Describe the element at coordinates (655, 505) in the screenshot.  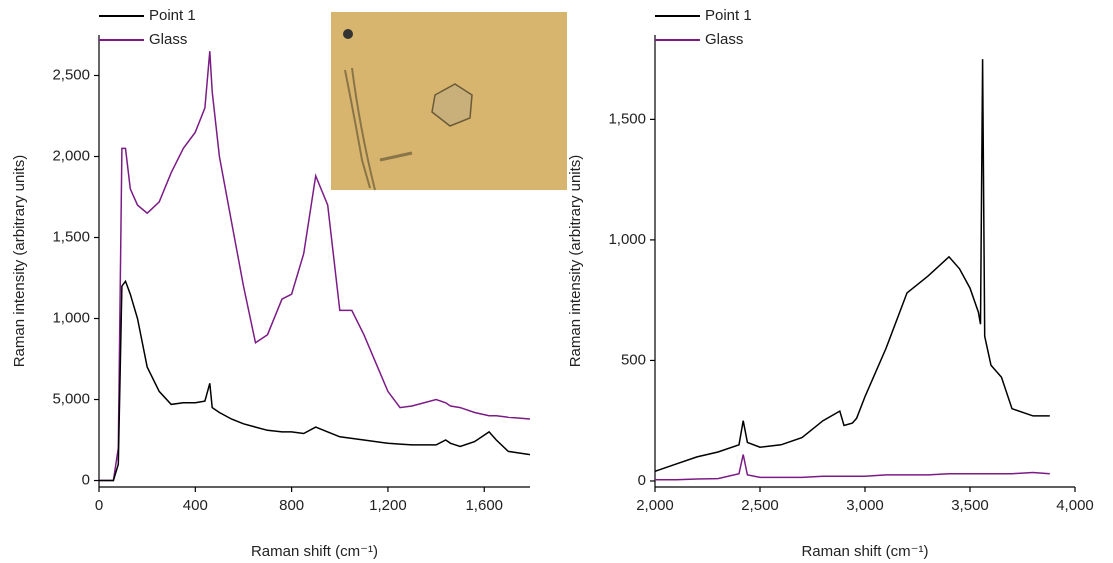
I see `x-tick-label: 2,000` at that location.